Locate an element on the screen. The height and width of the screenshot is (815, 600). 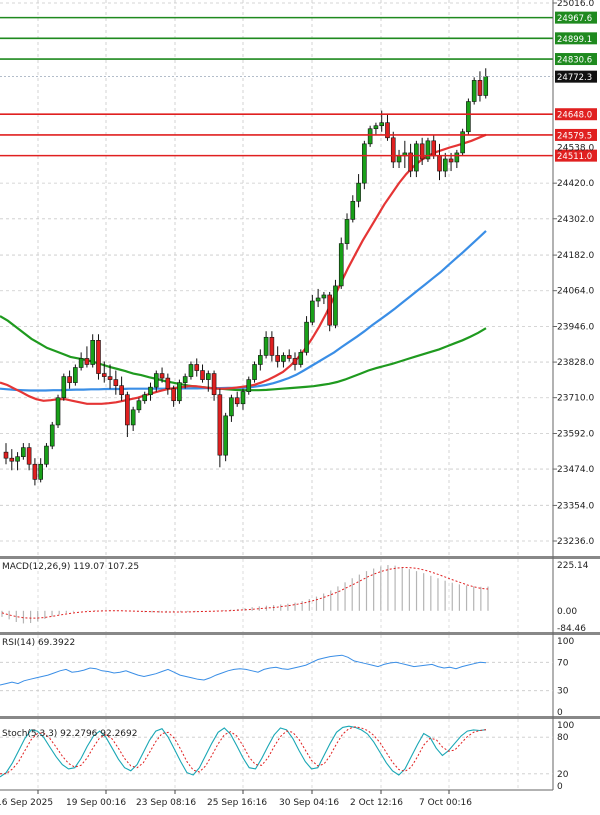
price-tick-label: 24182.0 is located at coordinates (575, 256).